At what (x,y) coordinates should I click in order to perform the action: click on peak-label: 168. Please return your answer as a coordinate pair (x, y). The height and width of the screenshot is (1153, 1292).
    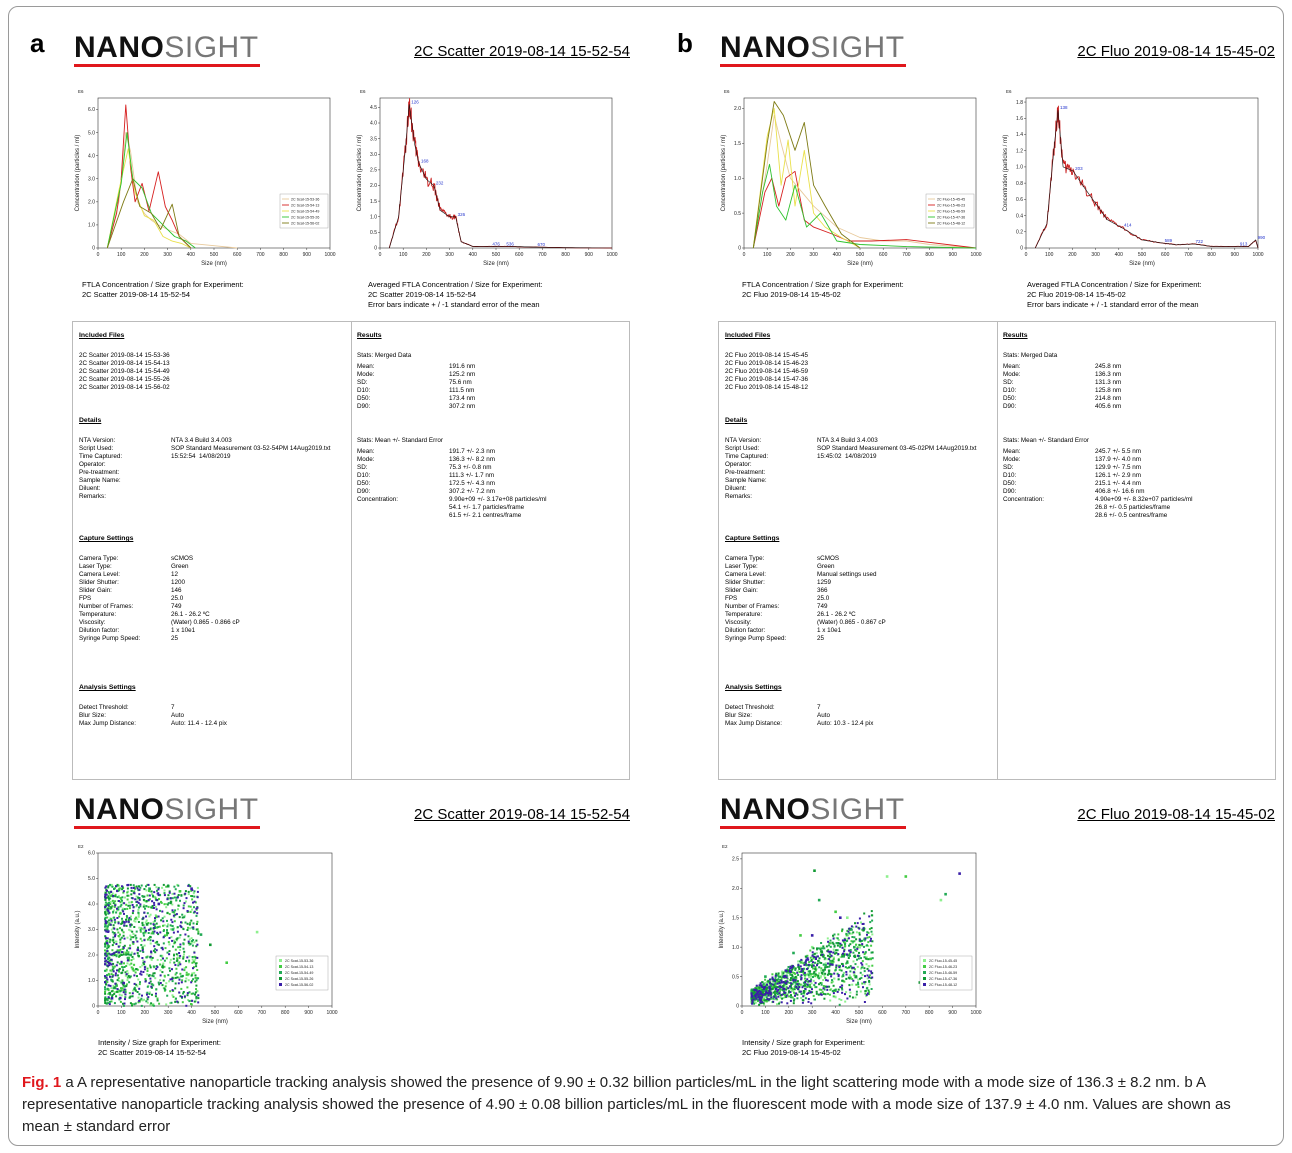
    Looking at the image, I should click on (425, 161).